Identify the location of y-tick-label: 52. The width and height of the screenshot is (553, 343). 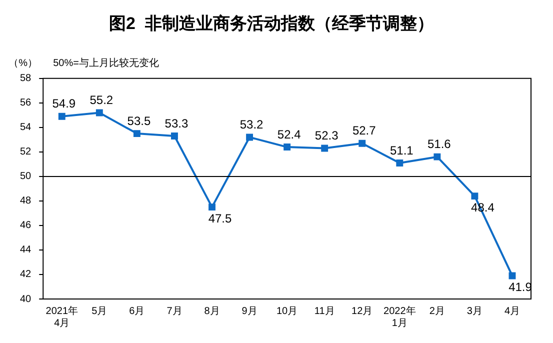
(26, 152).